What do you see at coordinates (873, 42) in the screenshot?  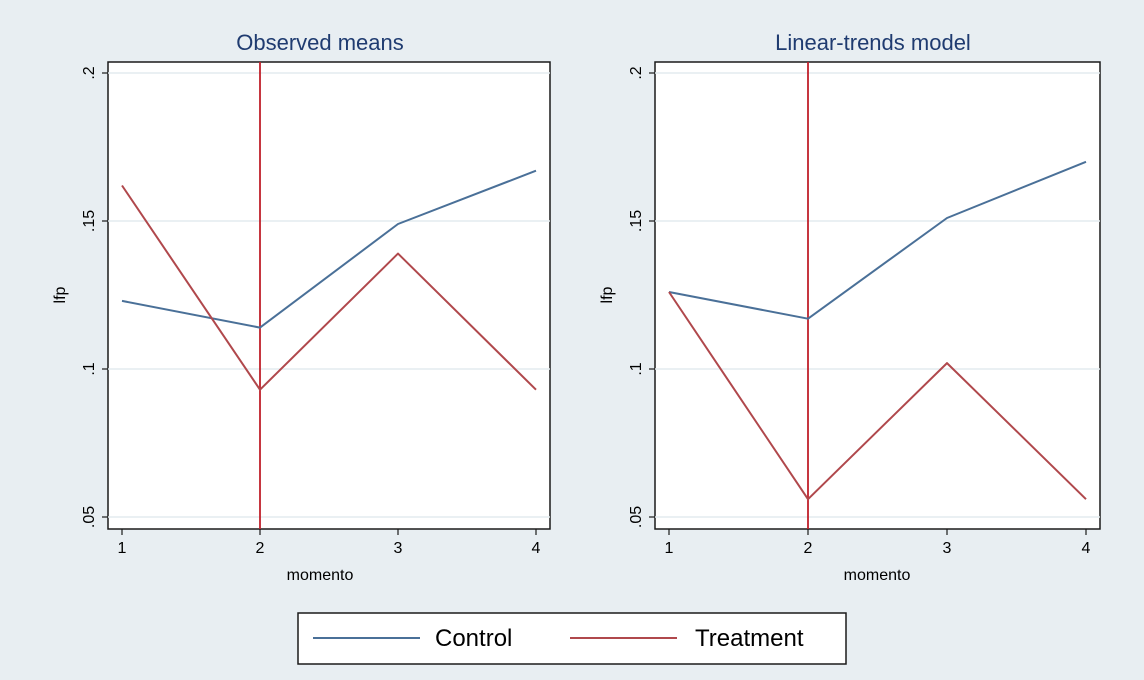 I see `panel-title: Linear-trends model` at bounding box center [873, 42].